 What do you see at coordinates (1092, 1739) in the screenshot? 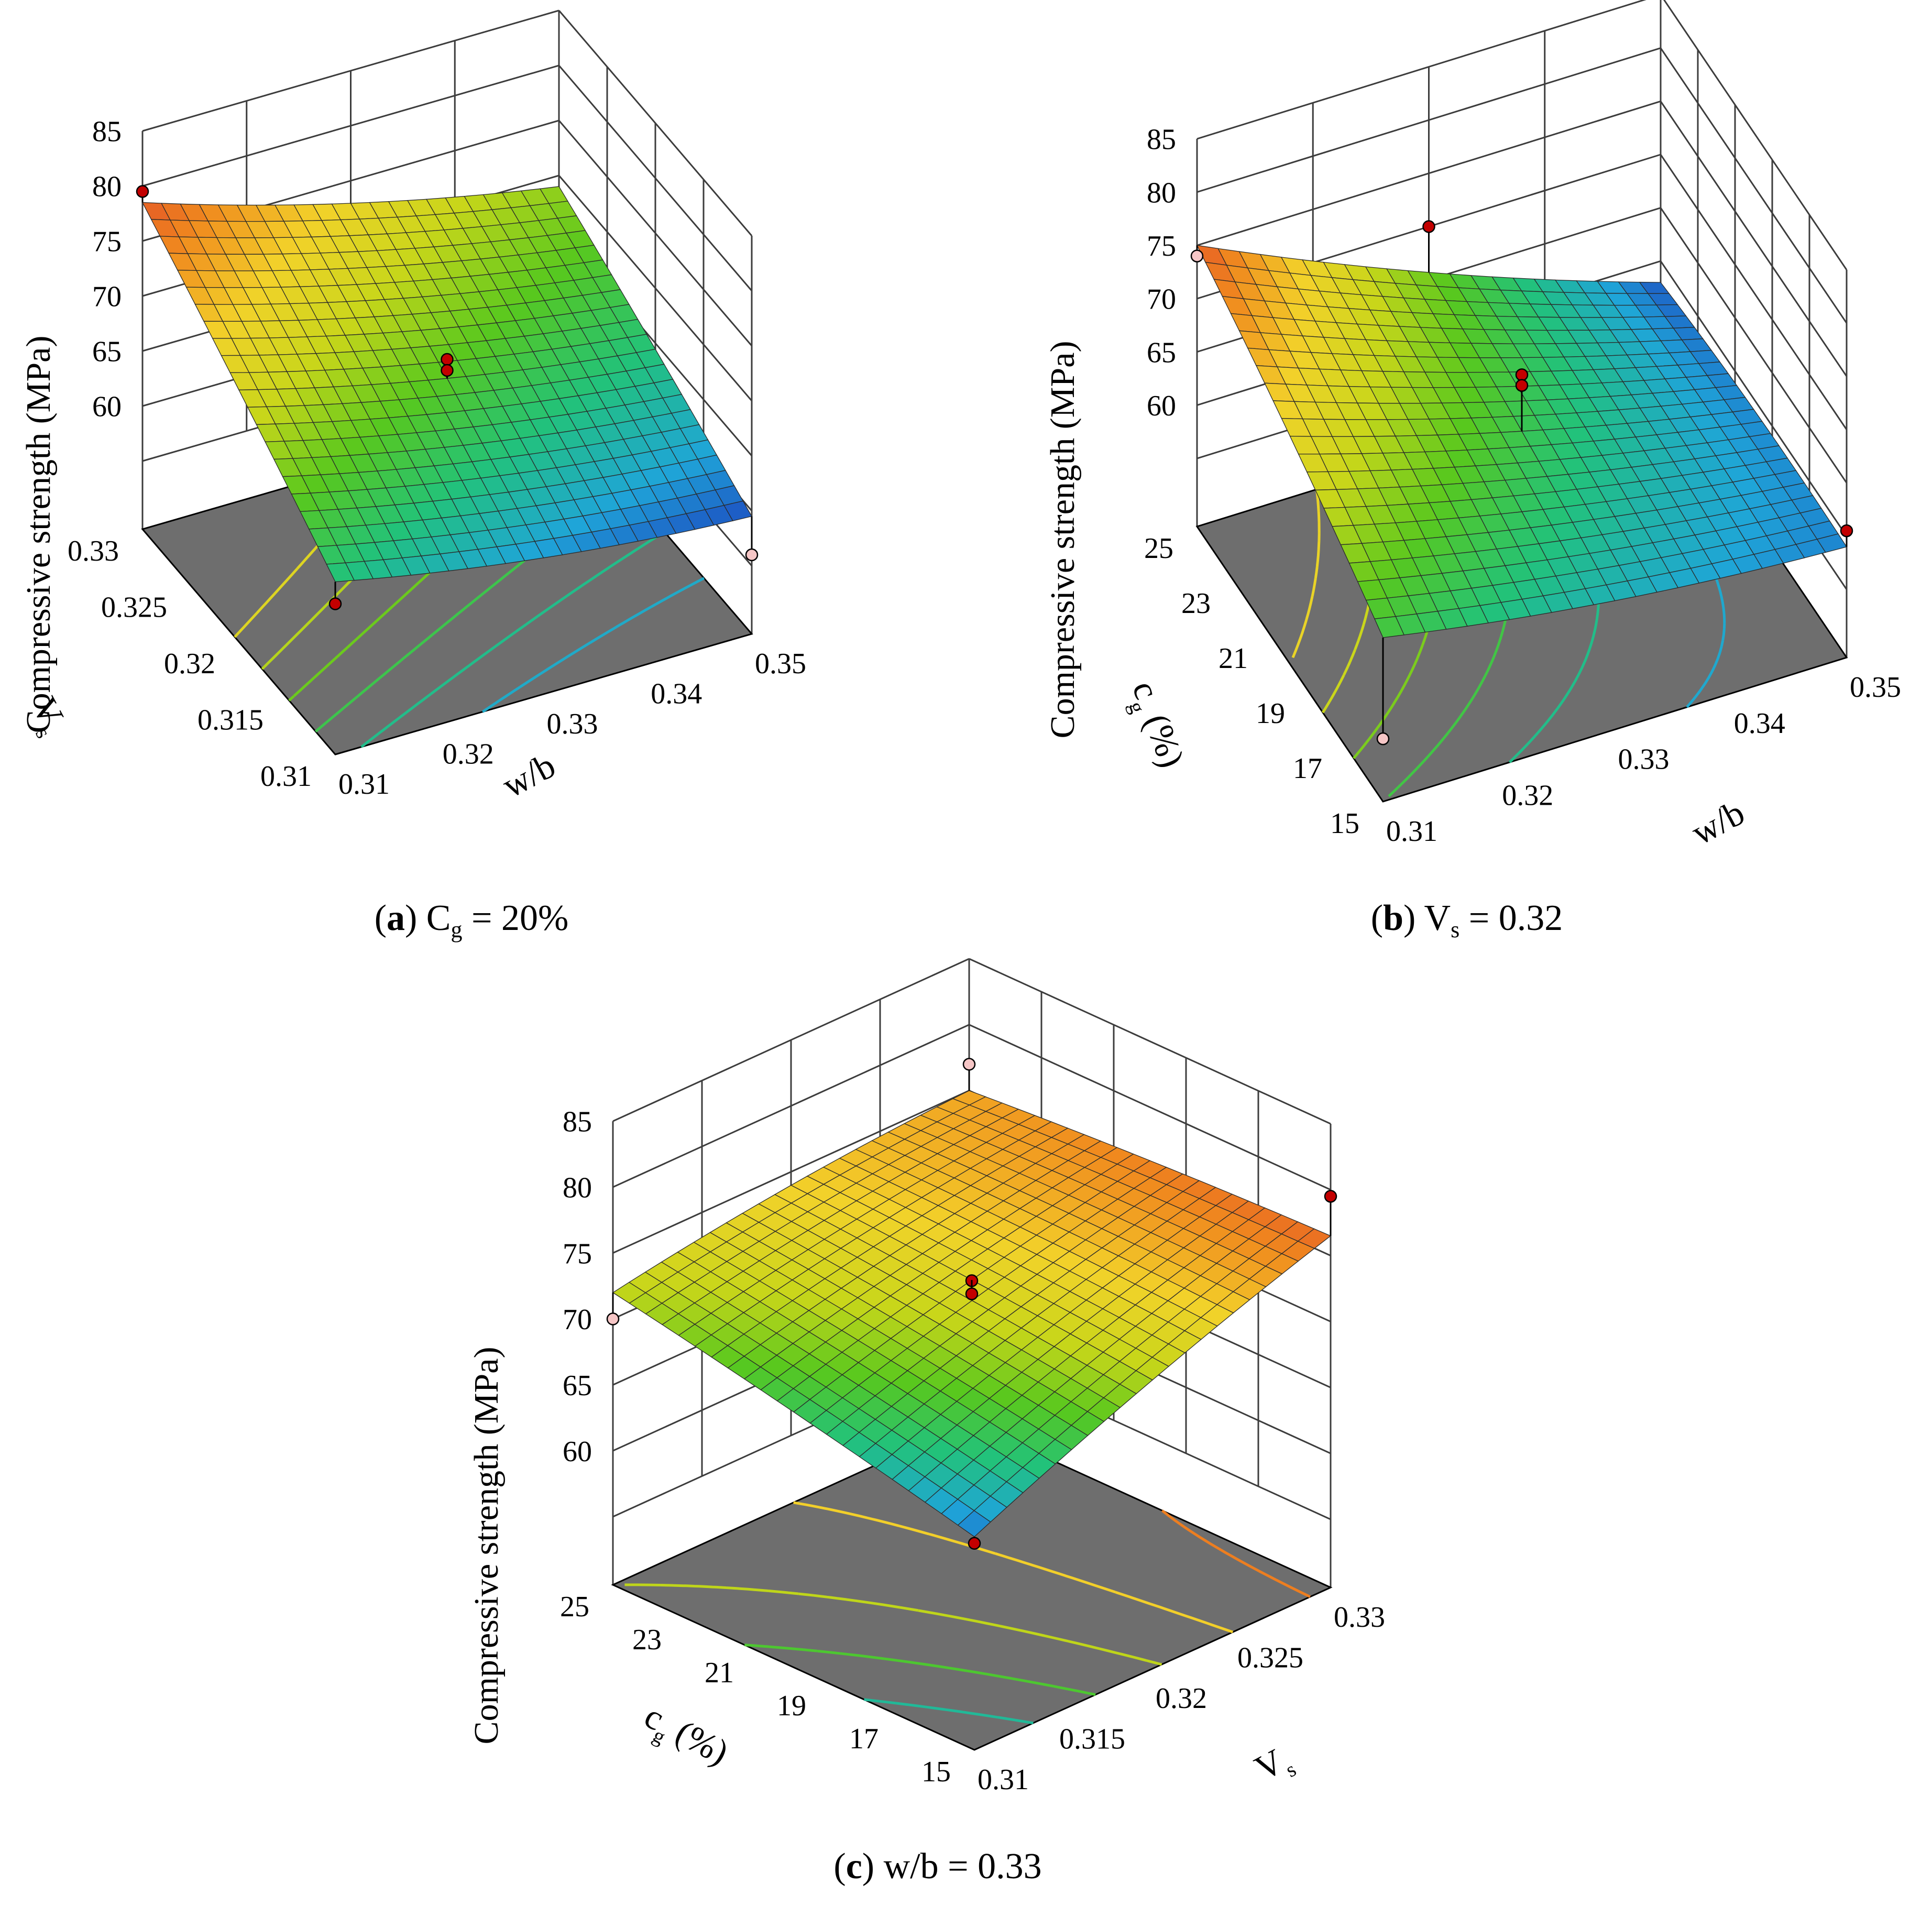
I see `x-tick-label: 0.315` at bounding box center [1092, 1739].